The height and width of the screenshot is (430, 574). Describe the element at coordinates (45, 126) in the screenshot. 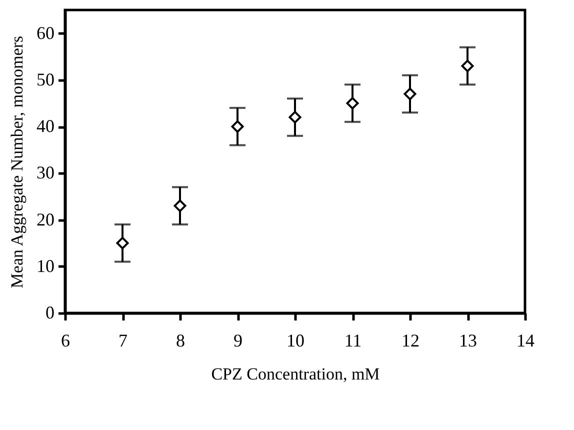

I see `y-tick-label: 40` at that location.